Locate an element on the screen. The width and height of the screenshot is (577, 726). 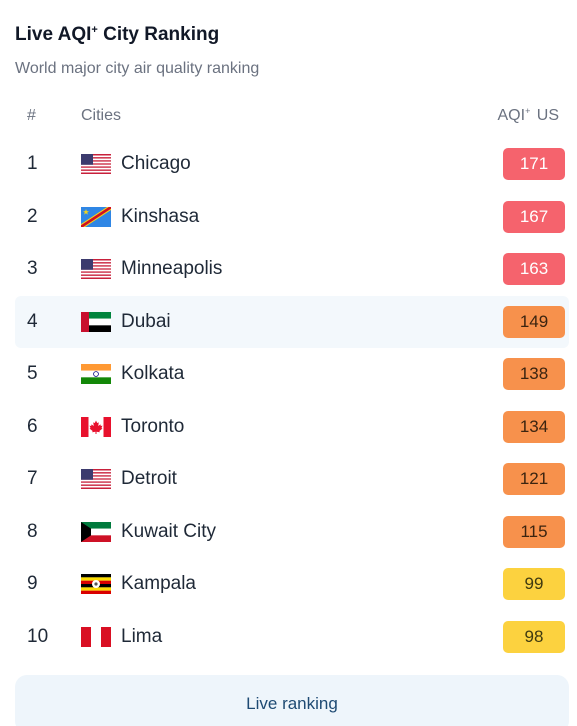
aqi-badge: 167 is located at coordinates (534, 216).